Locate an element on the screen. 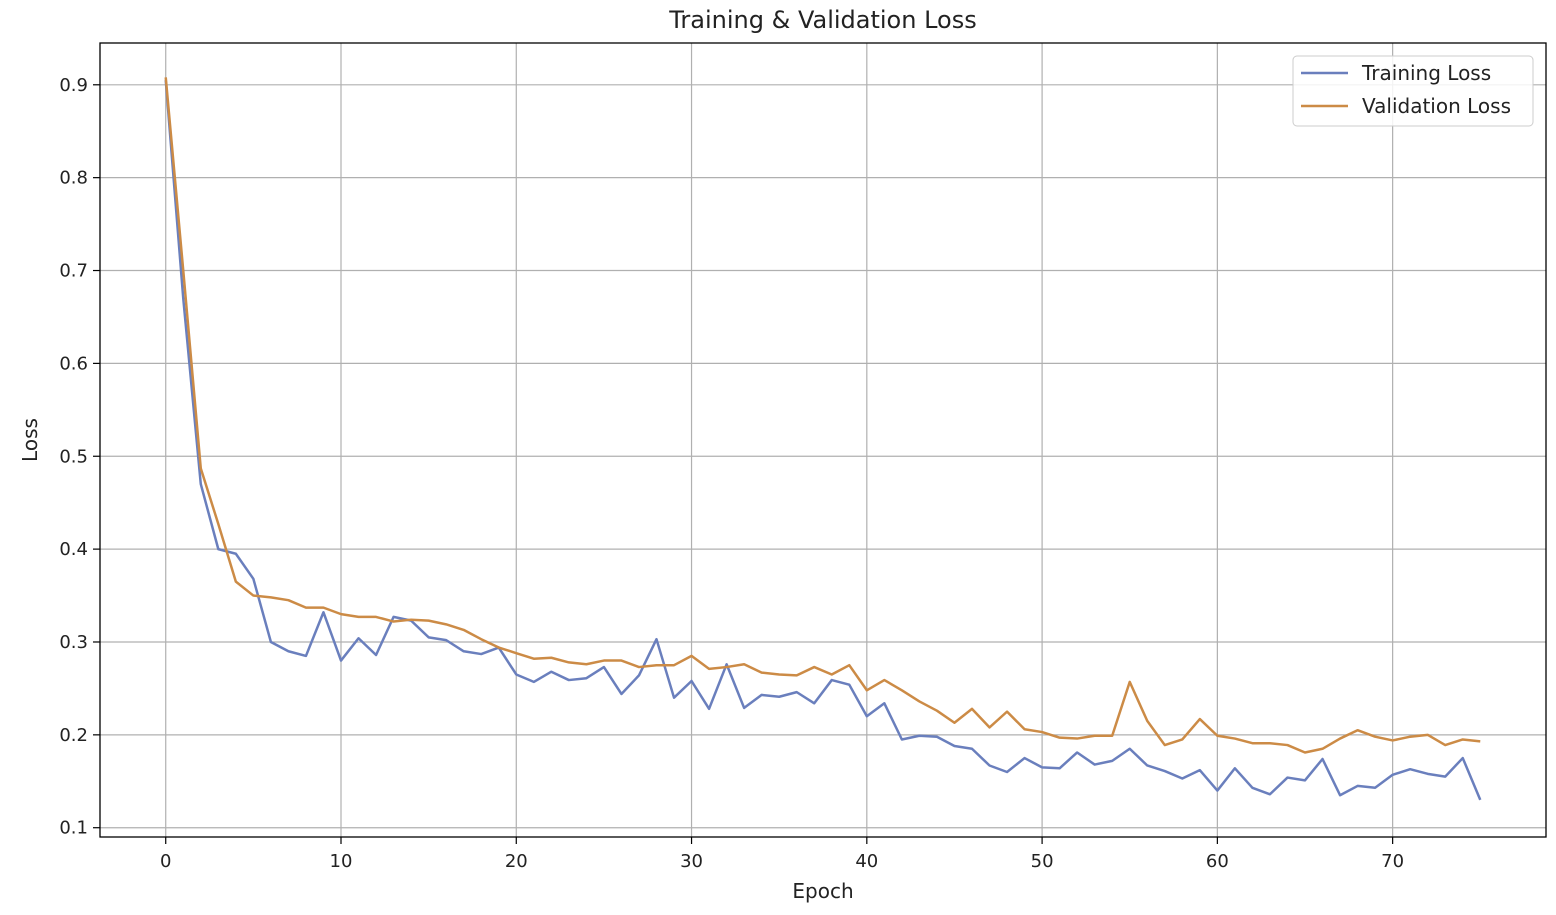 Image resolution: width=1556 pixels, height=915 pixels. chart-title: Training & Validation Loss is located at coordinates (822, 20).